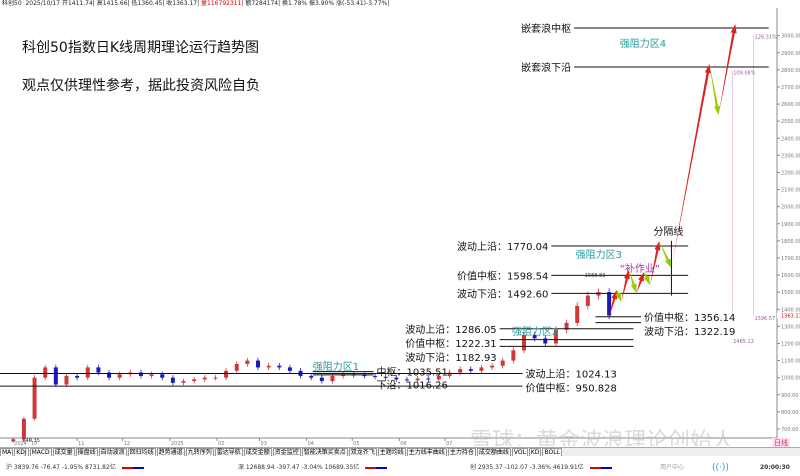 The width and height of the screenshot is (800, 476). I want to click on chart-subtitle: 观点仅供理性参考，据此投资风险自负, so click(141, 85).